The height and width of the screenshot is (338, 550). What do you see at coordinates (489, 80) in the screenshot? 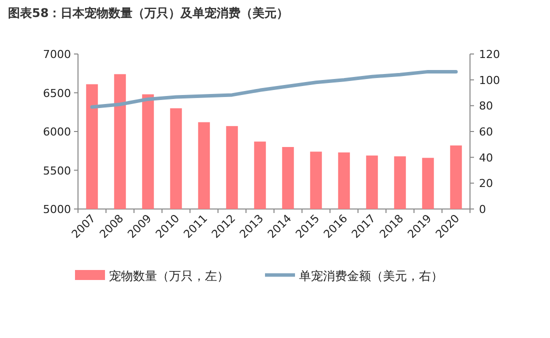
I see `y2-tick-label: 100` at bounding box center [489, 80].